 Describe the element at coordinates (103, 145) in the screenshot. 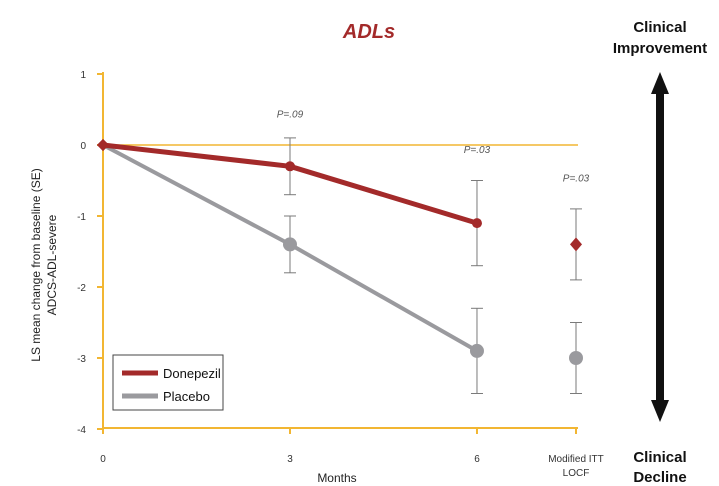

I see `point-baseline` at that location.